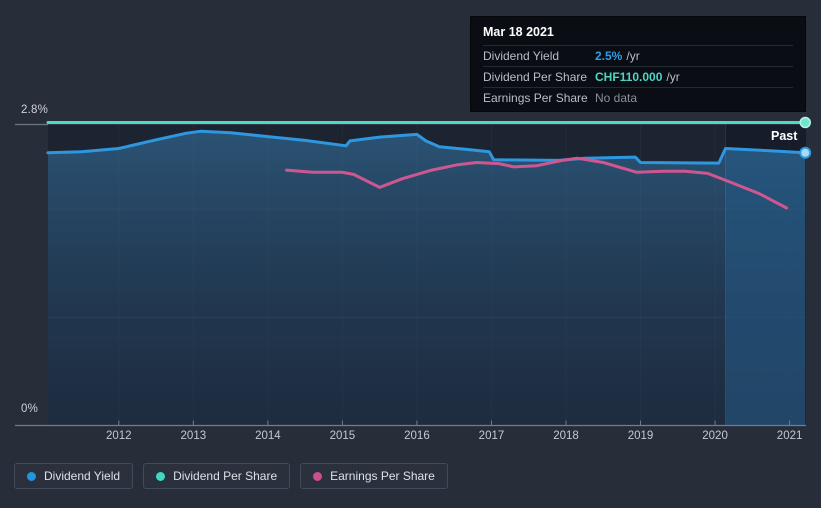 This screenshot has height=508, width=821. Describe the element at coordinates (609, 56) in the screenshot. I see `tooltip-row-value: 2.5%` at that location.